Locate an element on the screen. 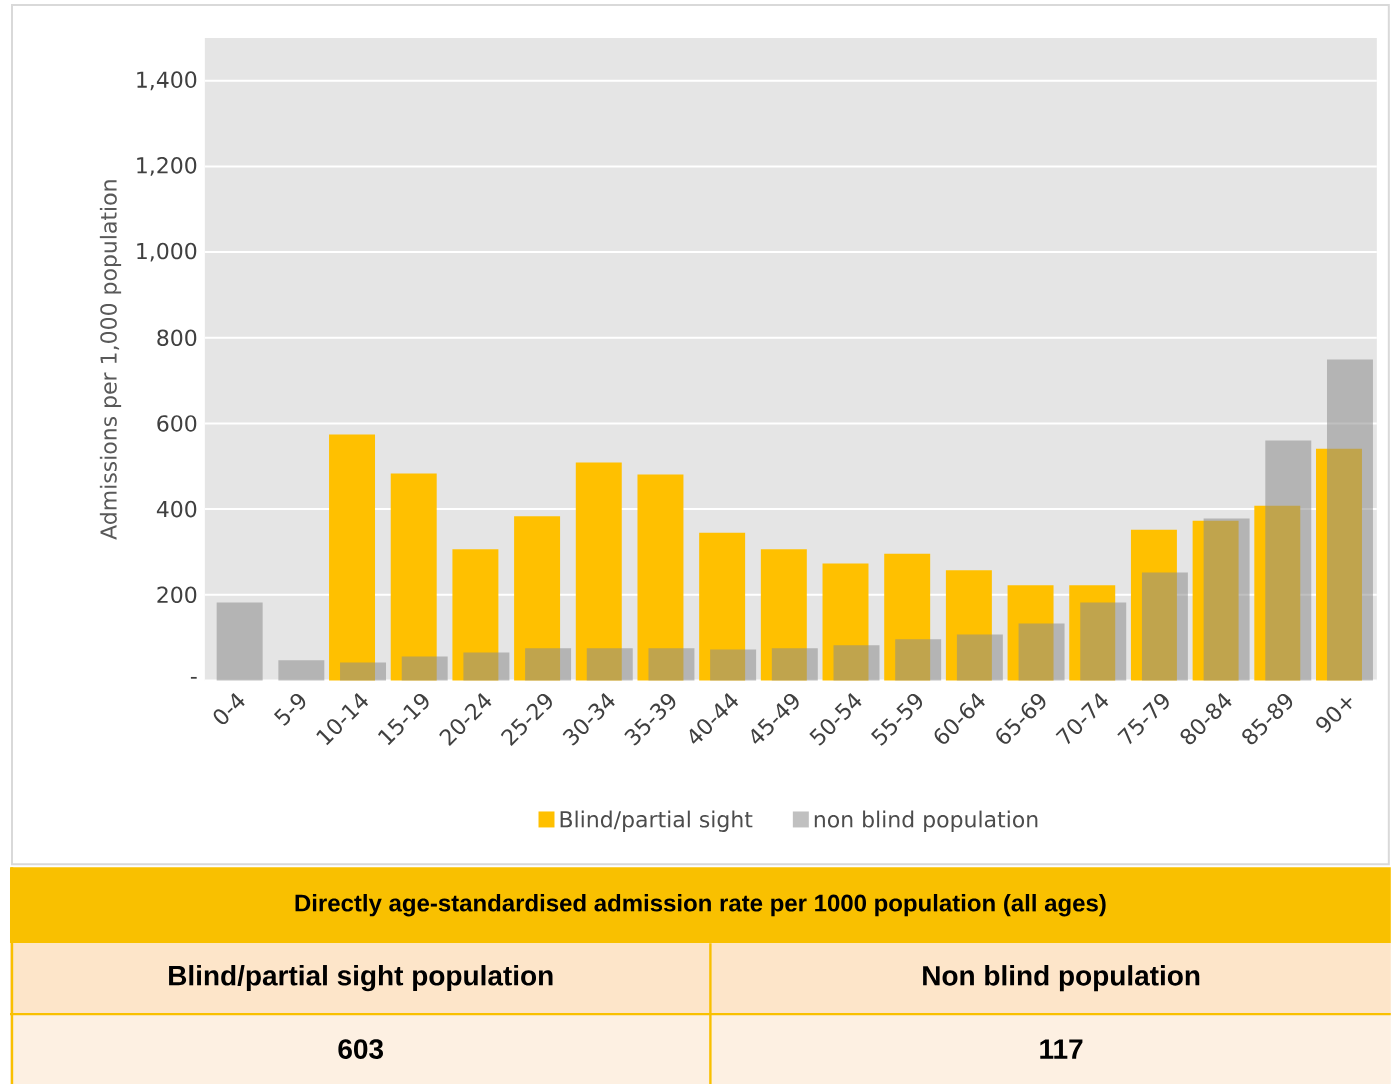 The height and width of the screenshot is (1085, 1392). text: Non blind population is located at coordinates (1061, 978).